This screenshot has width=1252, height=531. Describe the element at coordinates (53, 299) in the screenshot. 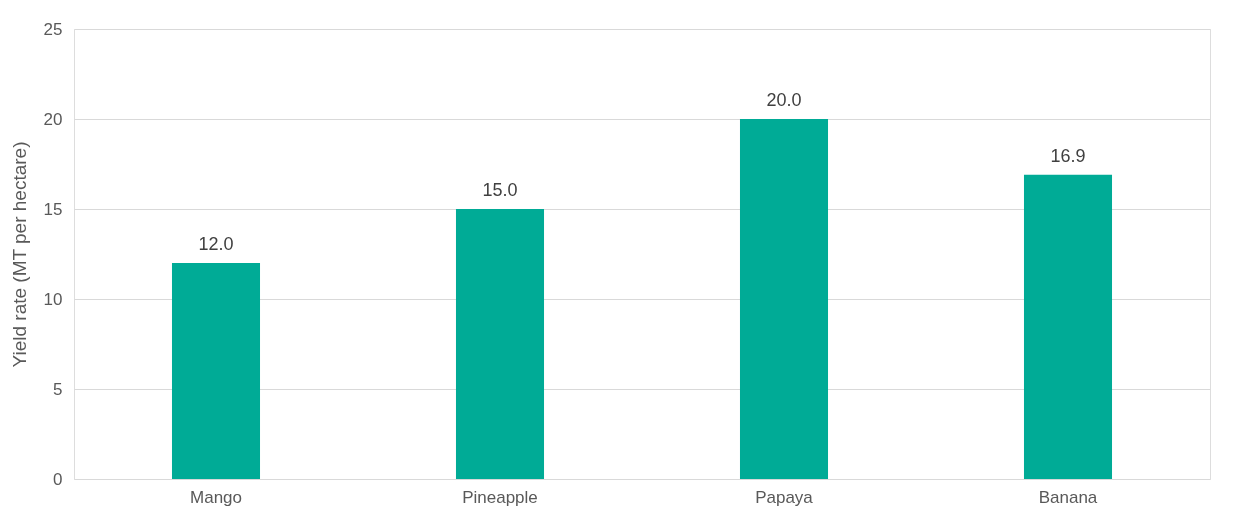

I see `y-tick-label: 10` at that location.